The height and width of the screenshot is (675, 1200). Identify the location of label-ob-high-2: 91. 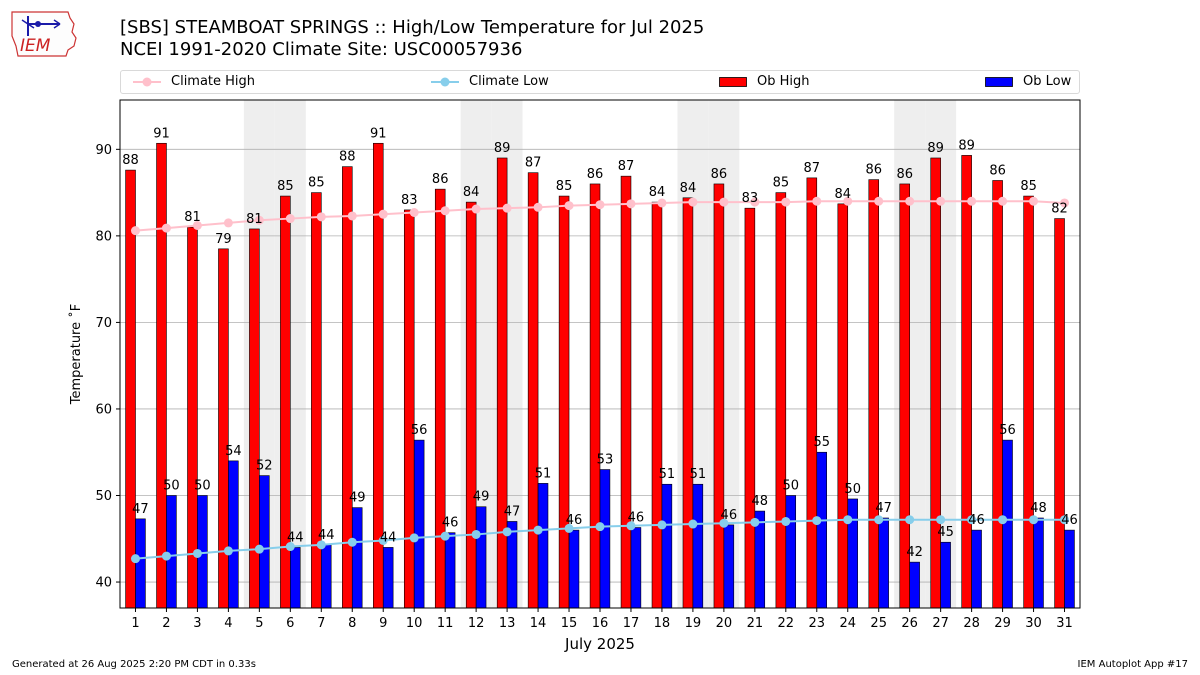
(161, 133).